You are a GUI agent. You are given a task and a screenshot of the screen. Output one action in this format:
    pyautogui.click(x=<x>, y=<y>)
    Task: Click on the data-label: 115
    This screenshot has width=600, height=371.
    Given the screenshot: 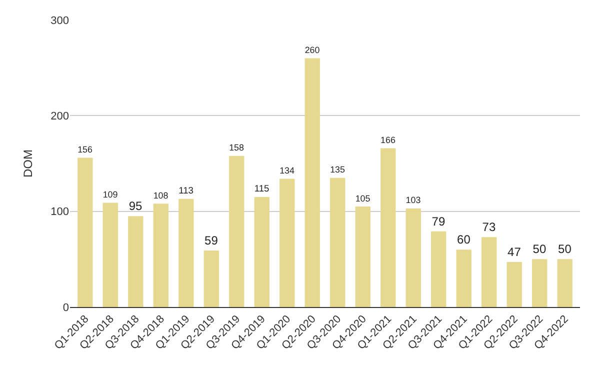 What is the action you would take?
    pyautogui.click(x=262, y=189)
    